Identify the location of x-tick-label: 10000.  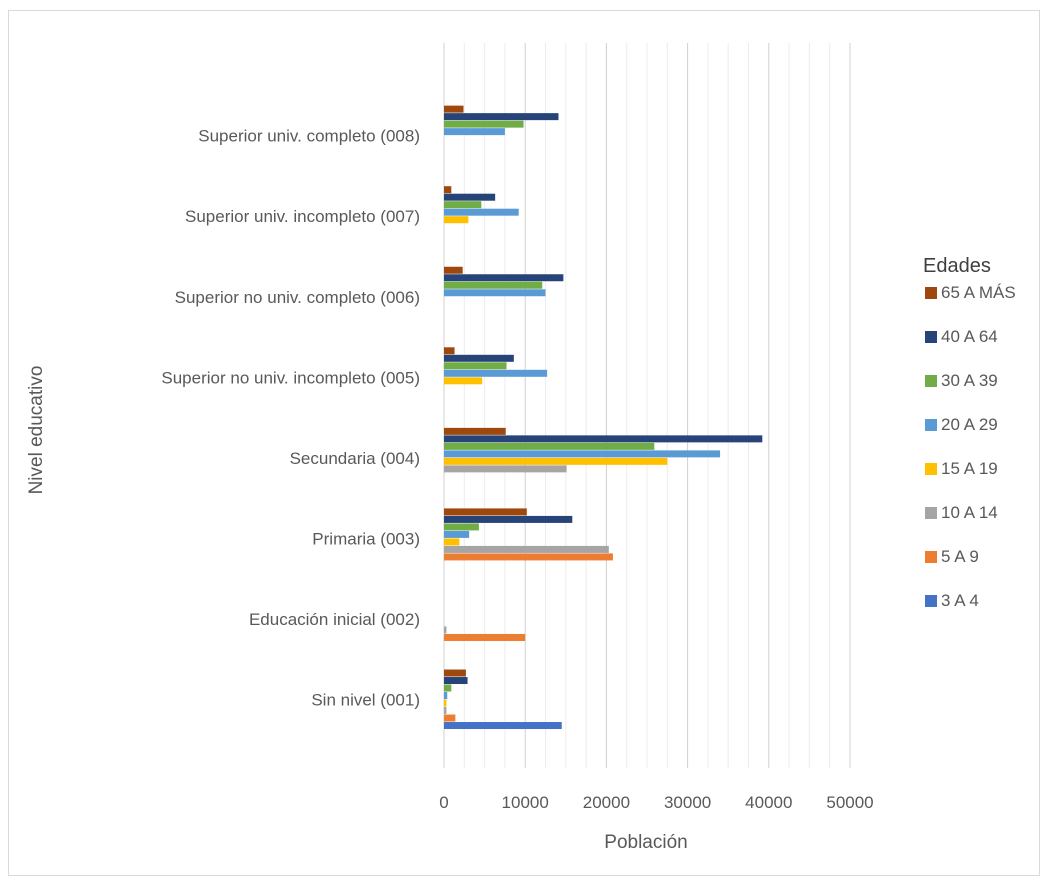
(525, 802).